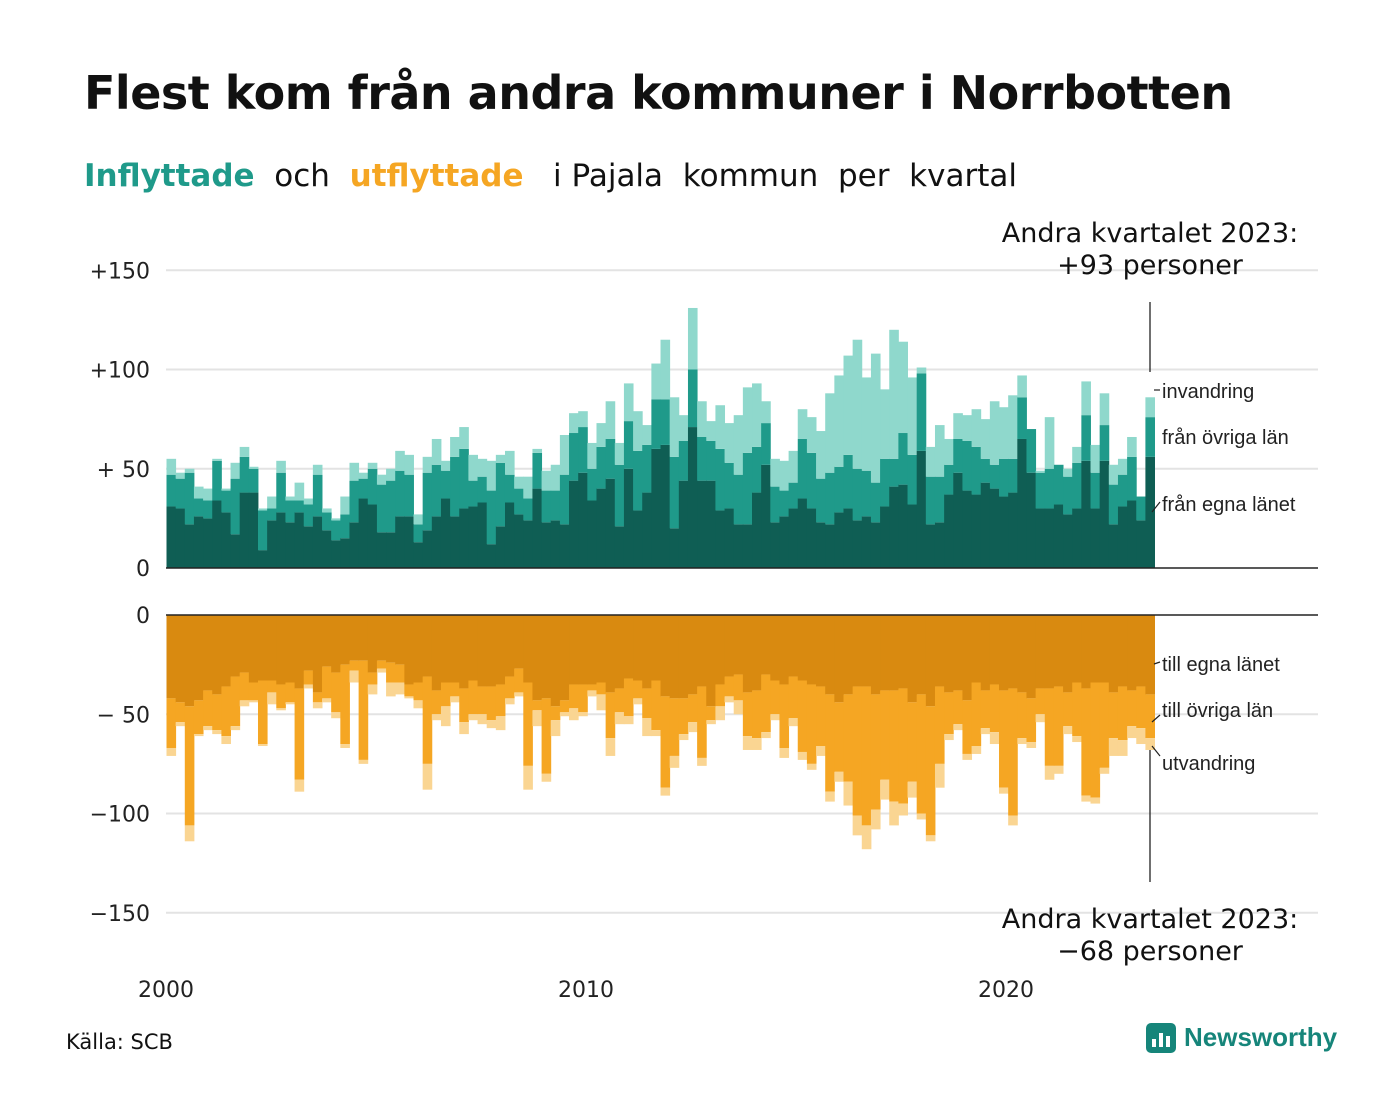 The width and height of the screenshot is (1400, 1120). I want to click on legend-fran-ovriga-lan: från övriga län, so click(1225, 438).